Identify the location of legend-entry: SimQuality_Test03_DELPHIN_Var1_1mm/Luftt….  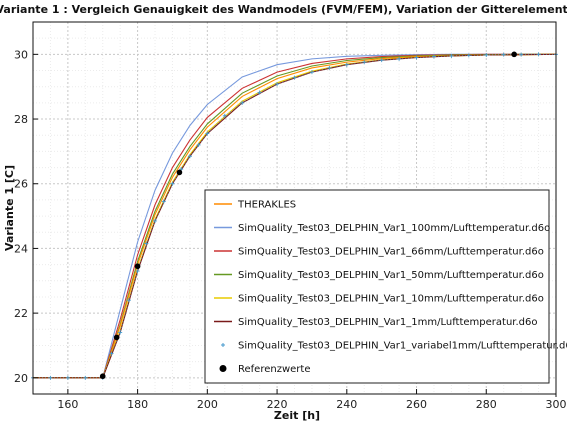
(375, 322).